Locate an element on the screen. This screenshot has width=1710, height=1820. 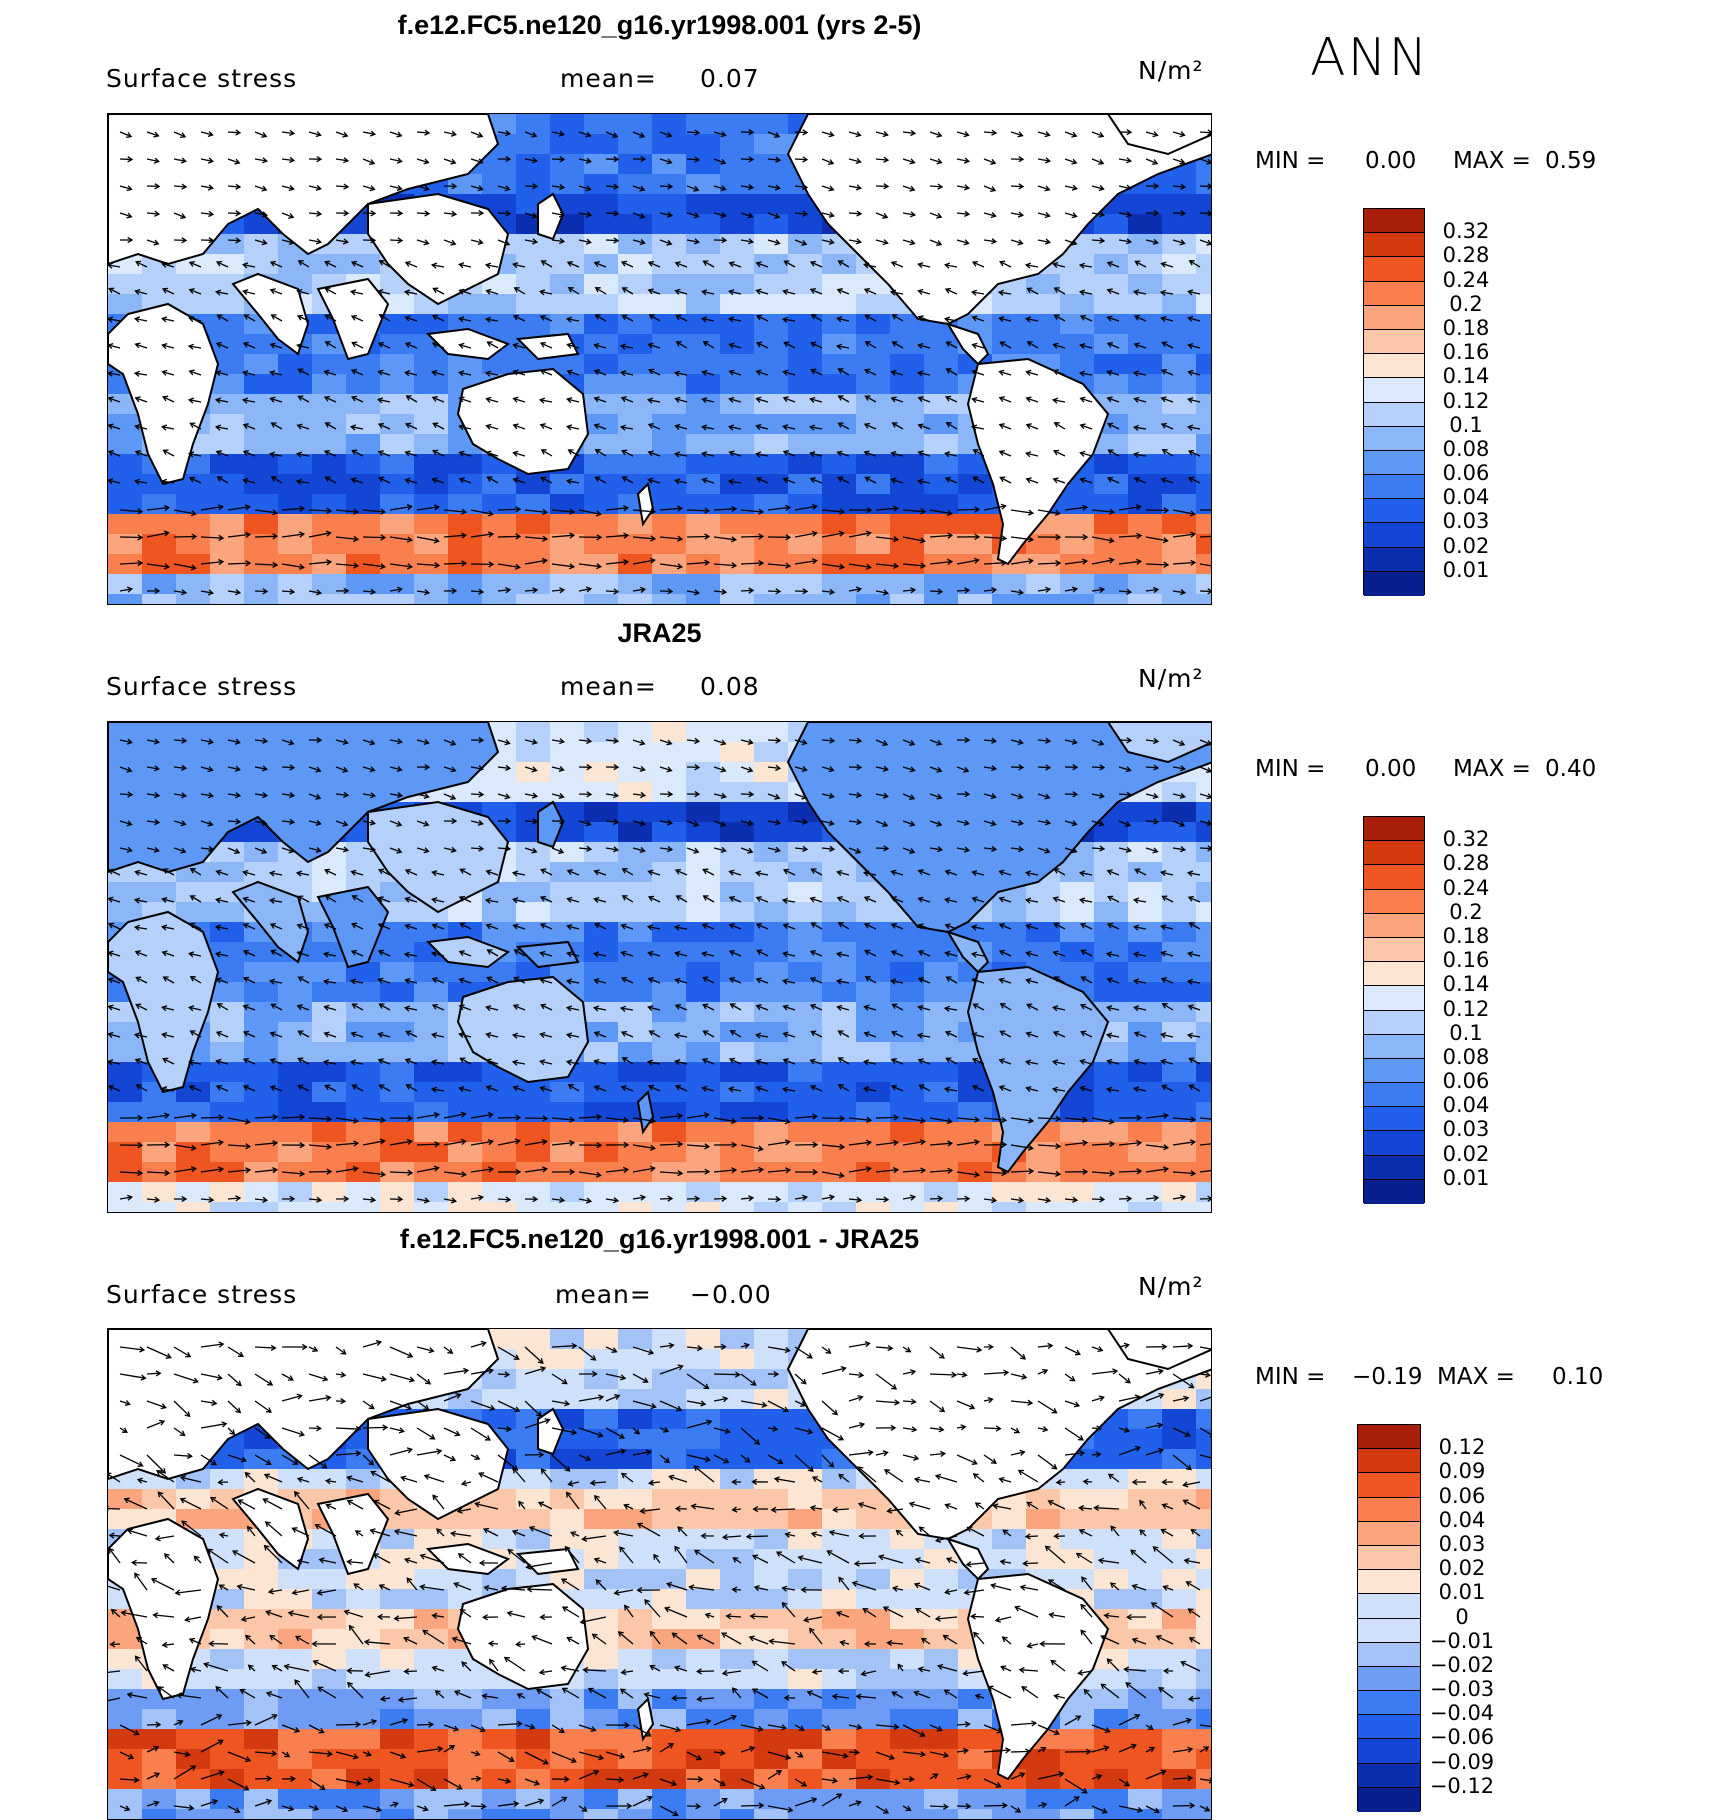
colorbar-tick-label: 0.08 is located at coordinates (1466, 449).